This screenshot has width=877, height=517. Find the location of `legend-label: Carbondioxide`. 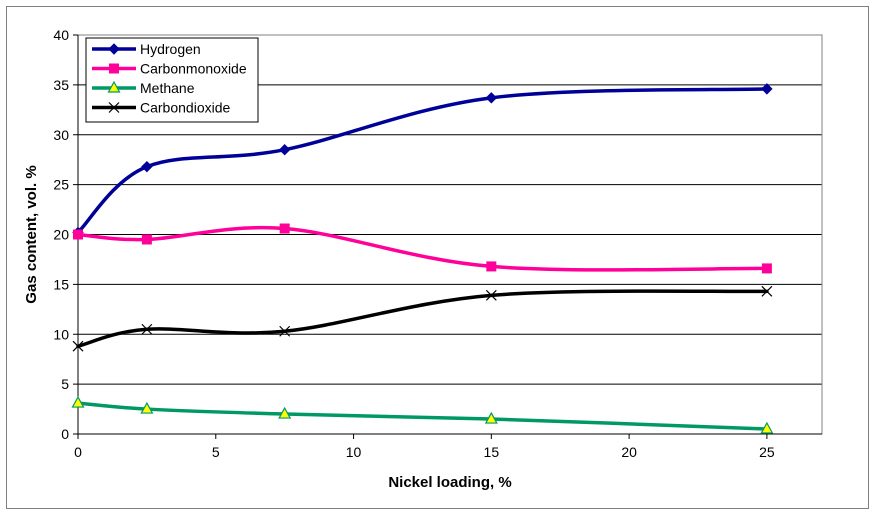

legend-label: Carbondioxide is located at coordinates (185, 108).